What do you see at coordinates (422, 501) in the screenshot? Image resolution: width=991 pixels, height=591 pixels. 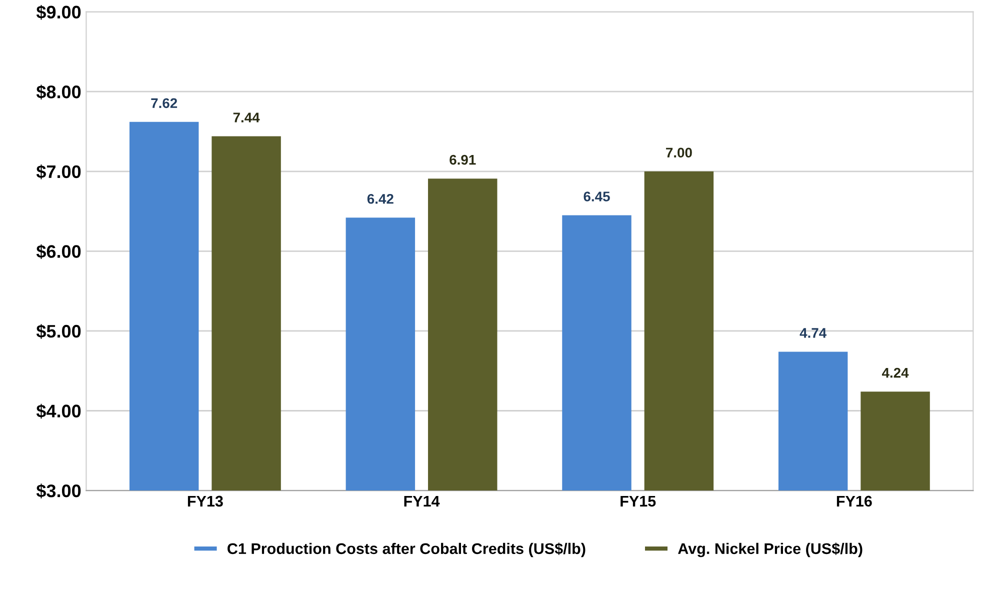 I see `x-tick-label: FY14` at bounding box center [422, 501].